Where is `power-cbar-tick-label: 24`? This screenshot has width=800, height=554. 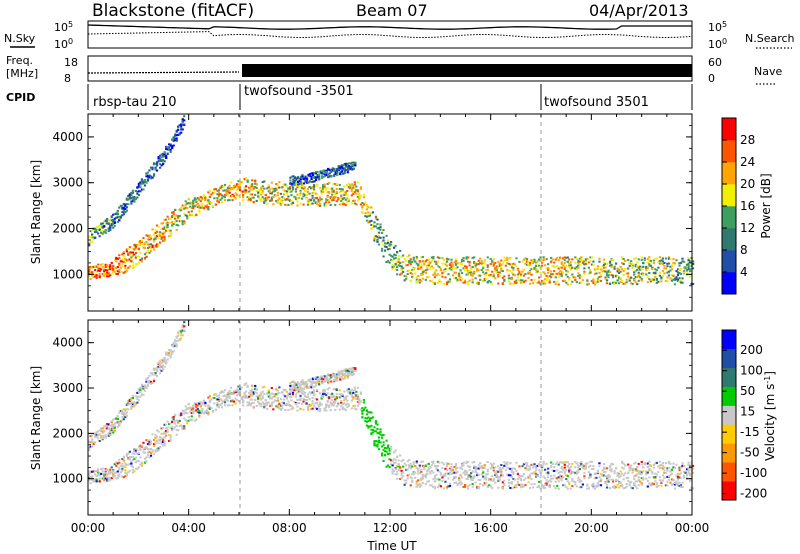 power-cbar-tick-label: 24 is located at coordinates (747, 162).